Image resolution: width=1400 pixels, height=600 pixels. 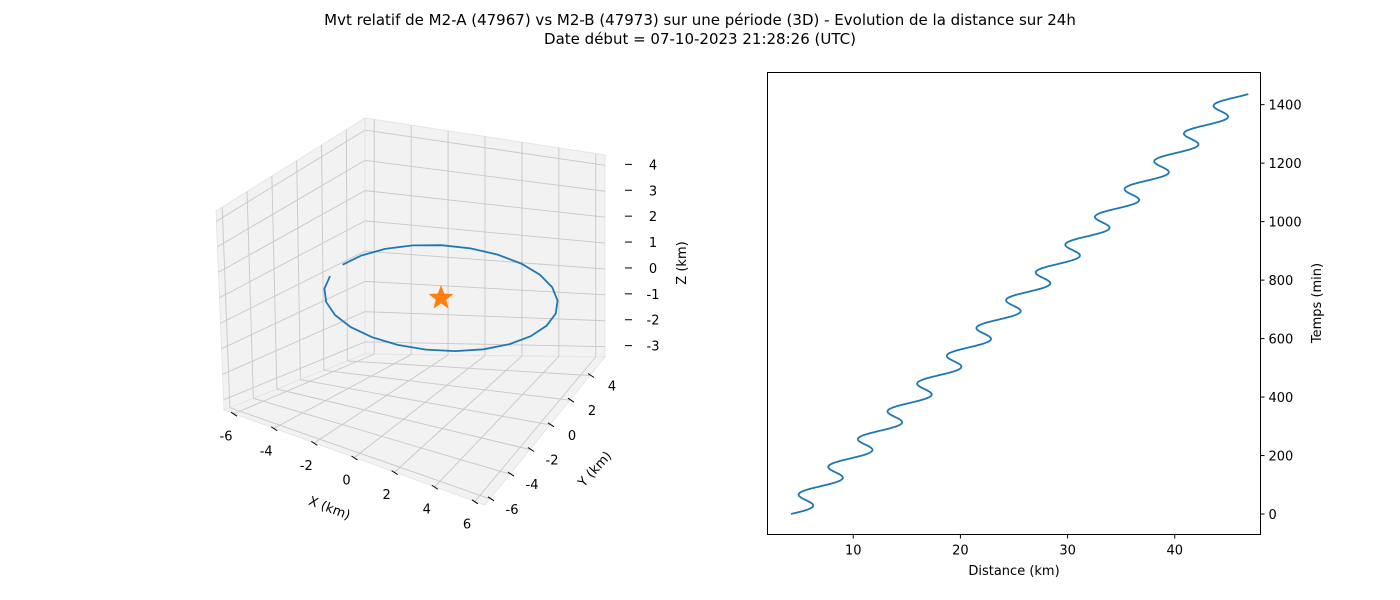 What do you see at coordinates (653, 269) in the screenshot?
I see `z-tick-label-3d: 0` at bounding box center [653, 269].